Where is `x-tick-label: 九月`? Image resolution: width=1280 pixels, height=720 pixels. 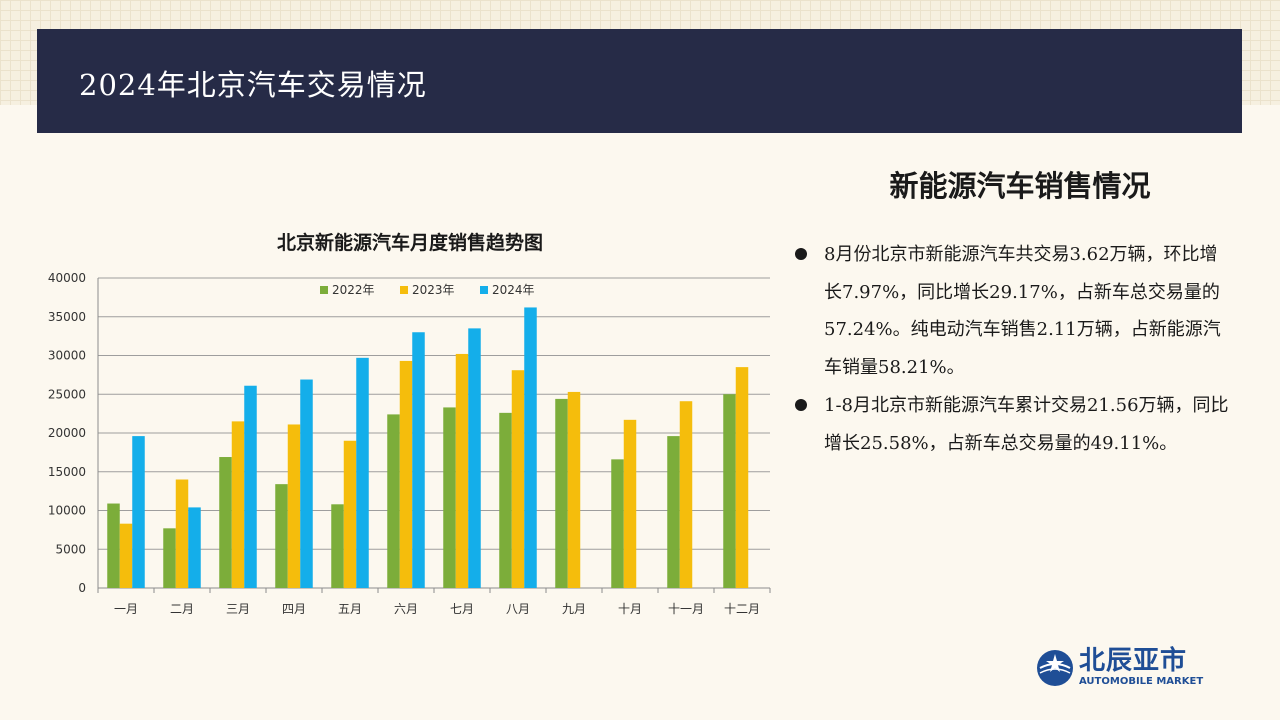 x-tick-label: 九月 is located at coordinates (574, 609).